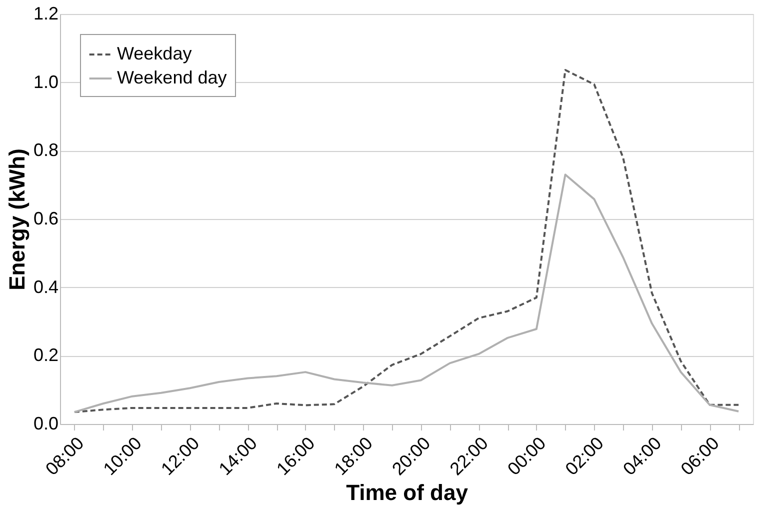  Describe the element at coordinates (172, 78) in the screenshot. I see `legend-label: Weekend day` at that location.